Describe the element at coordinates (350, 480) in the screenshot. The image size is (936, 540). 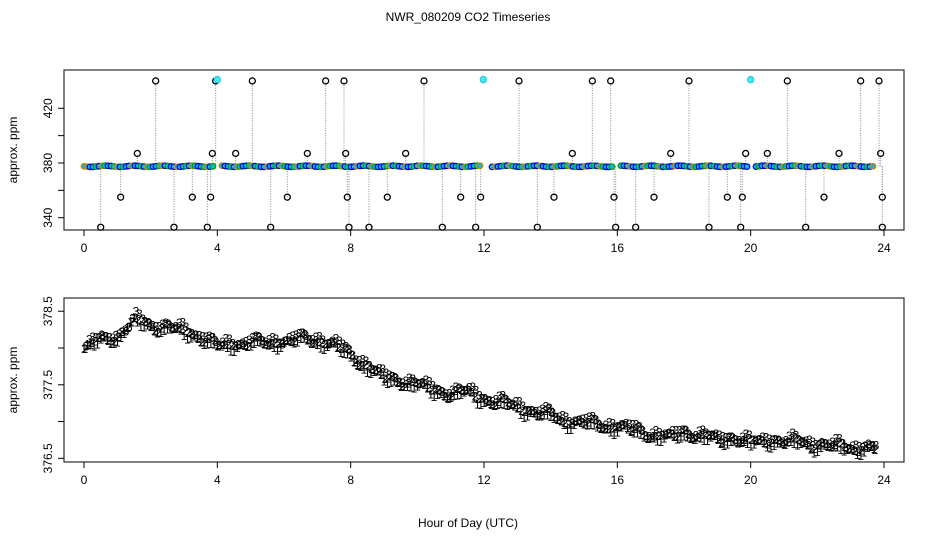
I see `bottom-x-tick-label: 8` at that location.